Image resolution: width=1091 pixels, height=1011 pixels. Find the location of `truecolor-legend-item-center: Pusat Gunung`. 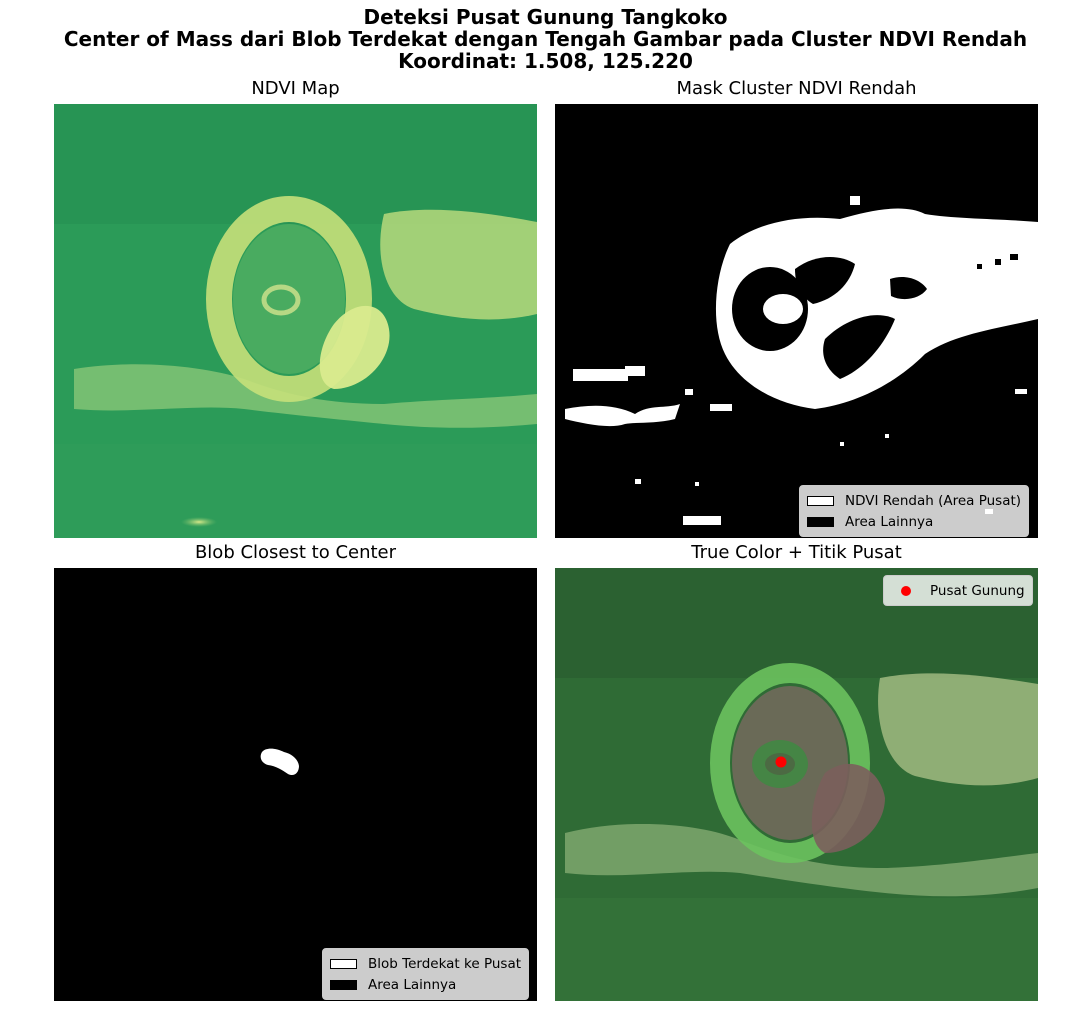

truecolor-legend-item-center: Pusat Gunung is located at coordinates (958, 590).